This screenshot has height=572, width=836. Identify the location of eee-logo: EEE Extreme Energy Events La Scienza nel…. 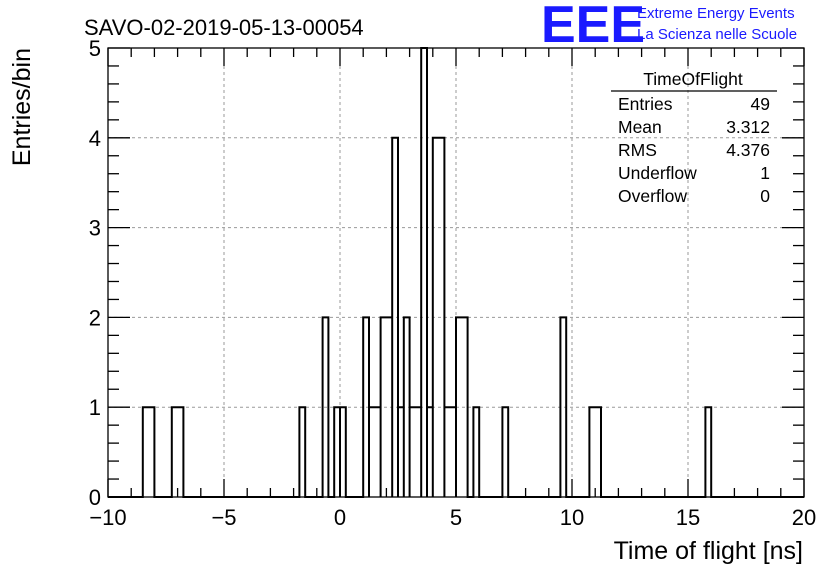
(669, 27).